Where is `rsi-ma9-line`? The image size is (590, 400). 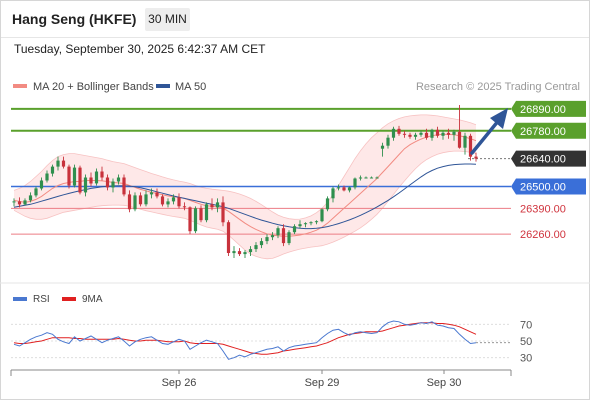 rsi-ma9-line is located at coordinates (245, 338).